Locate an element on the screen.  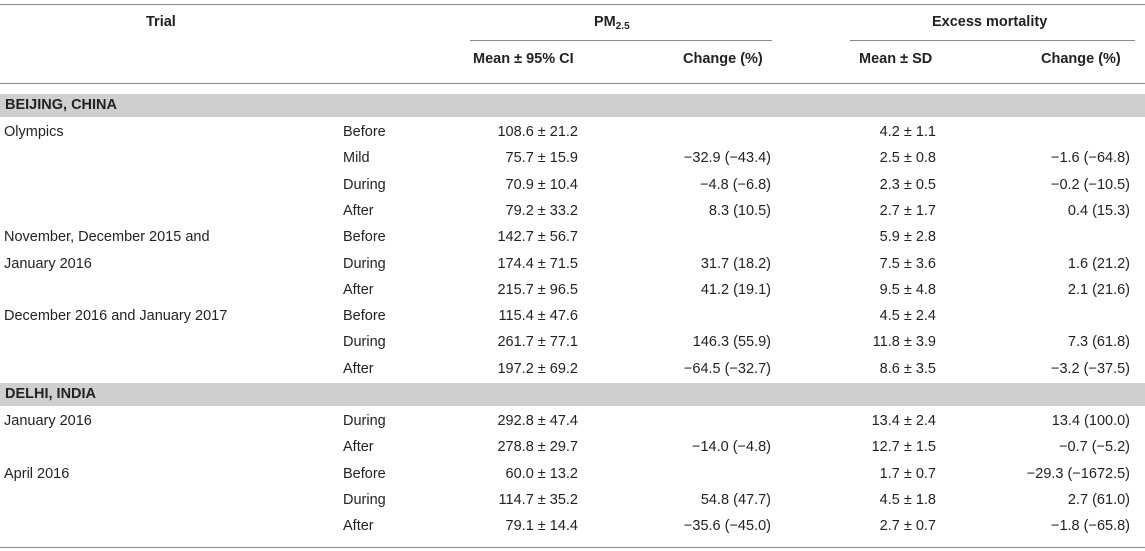
header-trial: Trial is located at coordinates (161, 22).